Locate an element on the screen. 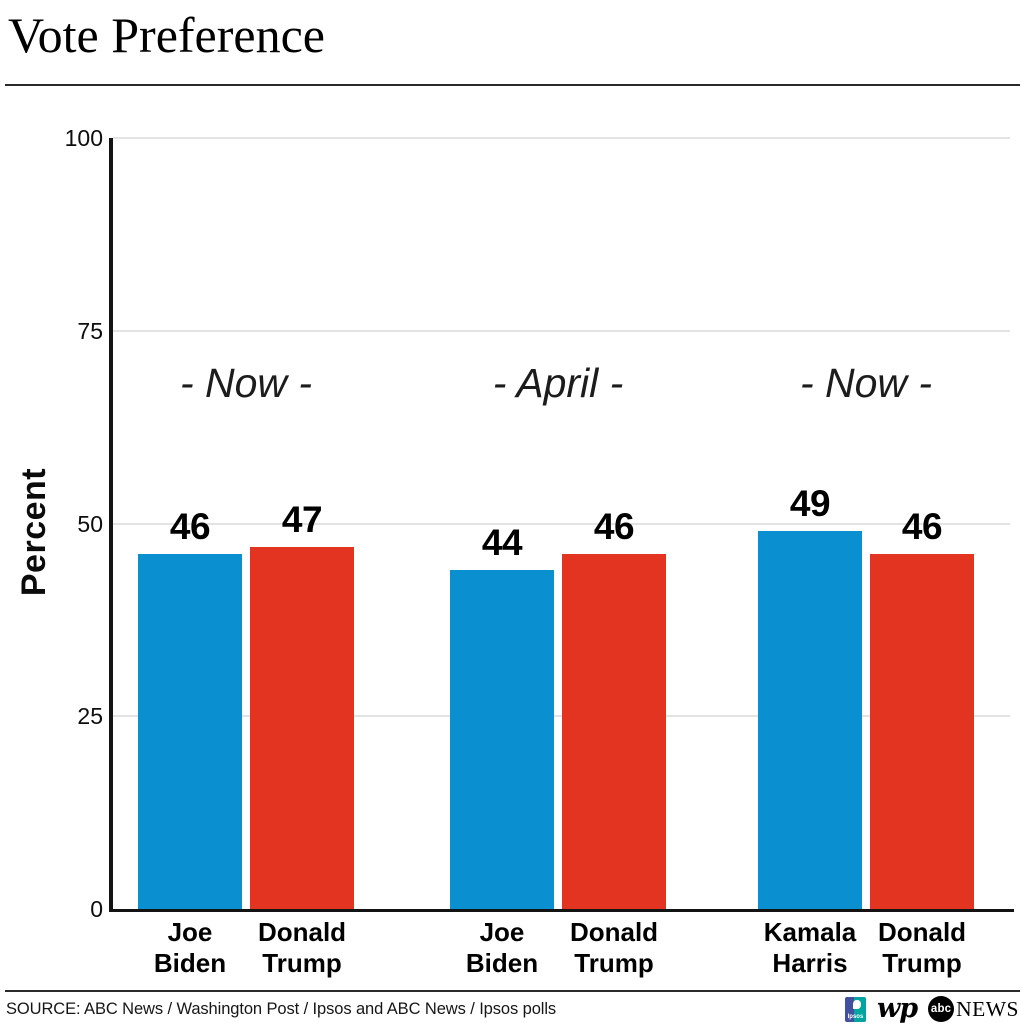 The width and height of the screenshot is (1024, 1024). washington-post-logo: wp is located at coordinates (897, 1008).